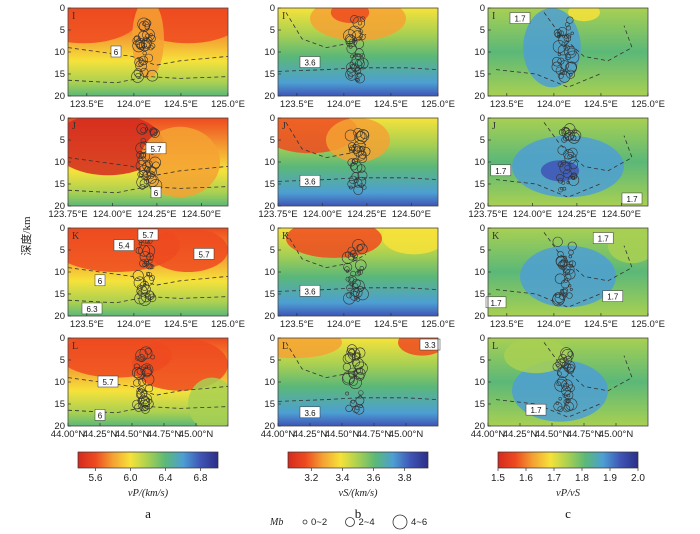  What do you see at coordinates (283, 16) in the screenshot?
I see `profile-label: I` at bounding box center [283, 16].